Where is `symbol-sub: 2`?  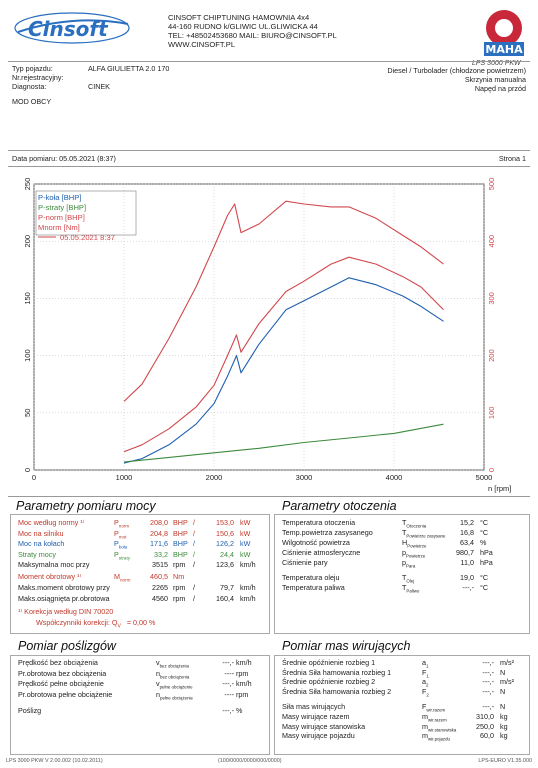
symbol-sub: 2 is located at coordinates (427, 695).